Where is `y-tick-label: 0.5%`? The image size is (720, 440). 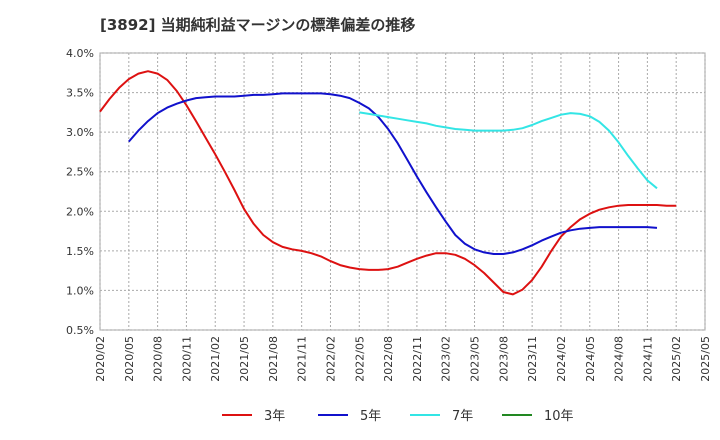
y-tick-label: 0.5% is located at coordinates (80, 330).